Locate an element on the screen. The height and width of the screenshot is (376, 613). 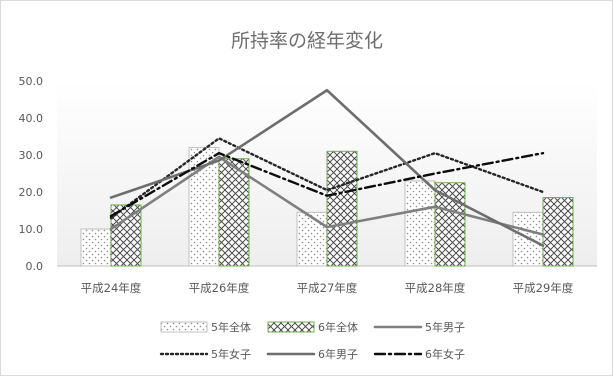
chart-title: 所持率の経年変化 is located at coordinates (307, 41).